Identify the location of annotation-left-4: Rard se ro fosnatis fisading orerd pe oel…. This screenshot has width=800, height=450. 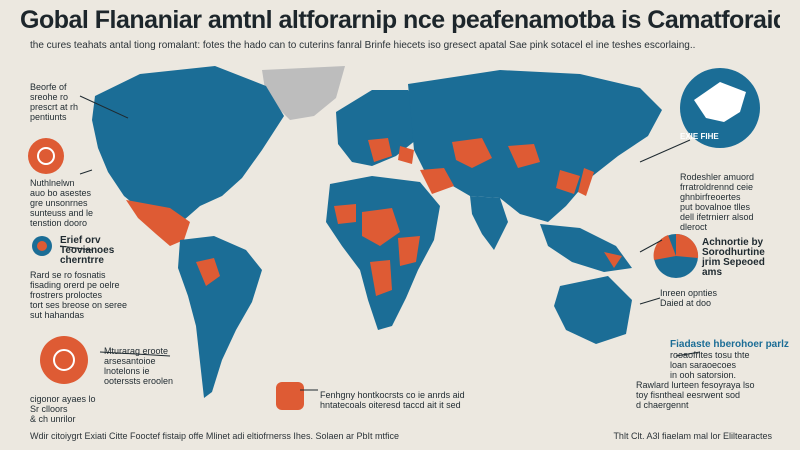
(79, 295).